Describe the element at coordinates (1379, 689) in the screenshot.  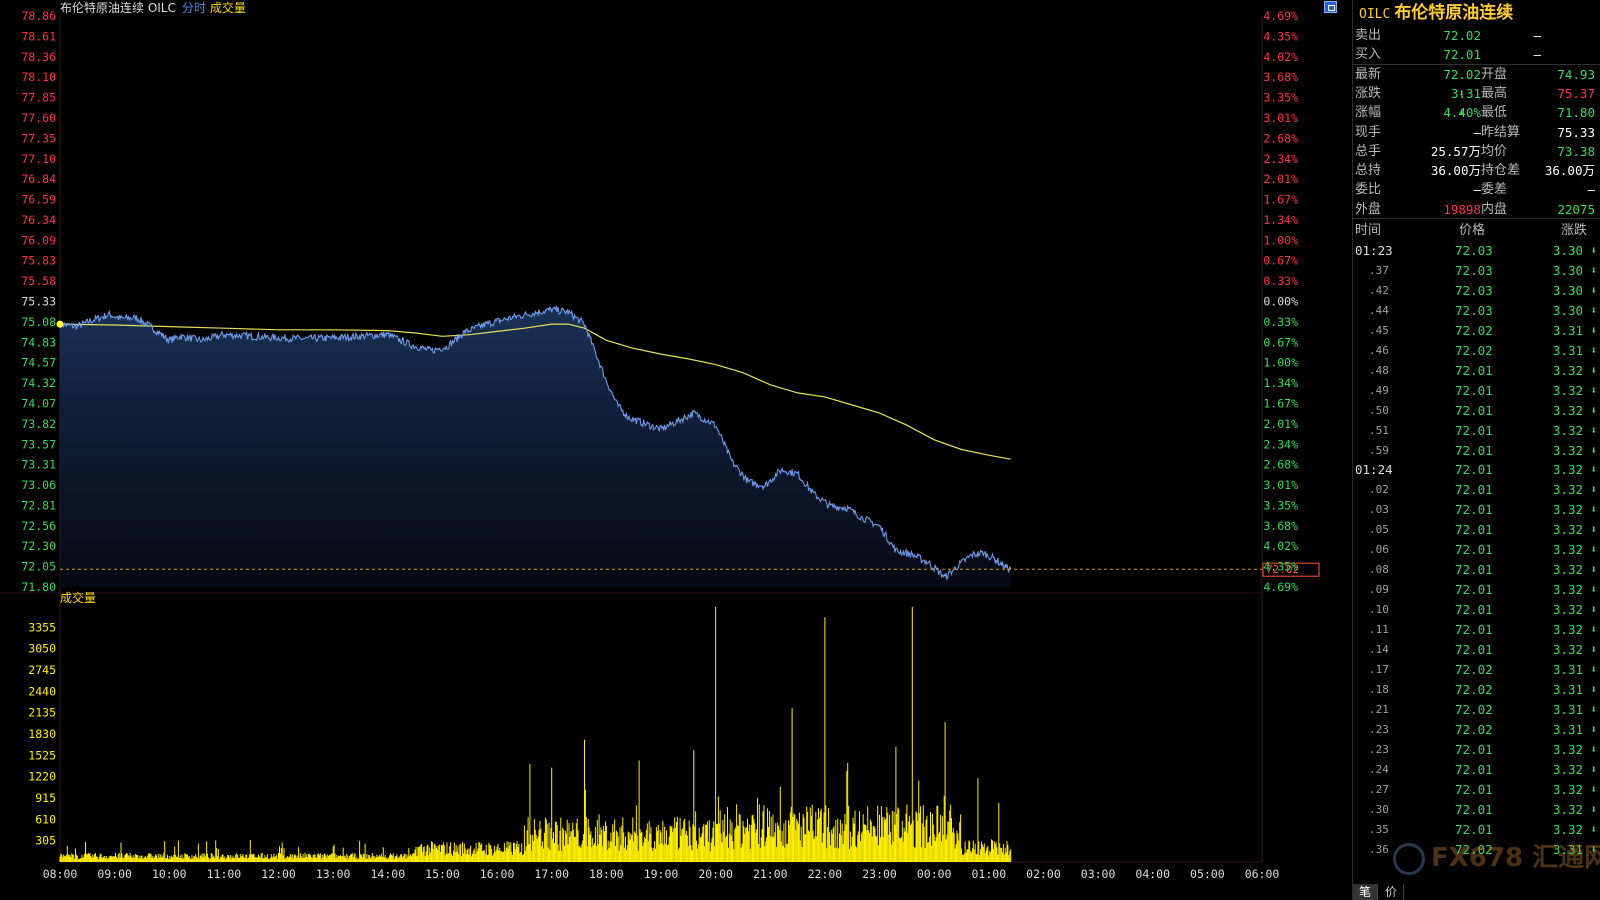
I see `tick-time: .18` at that location.